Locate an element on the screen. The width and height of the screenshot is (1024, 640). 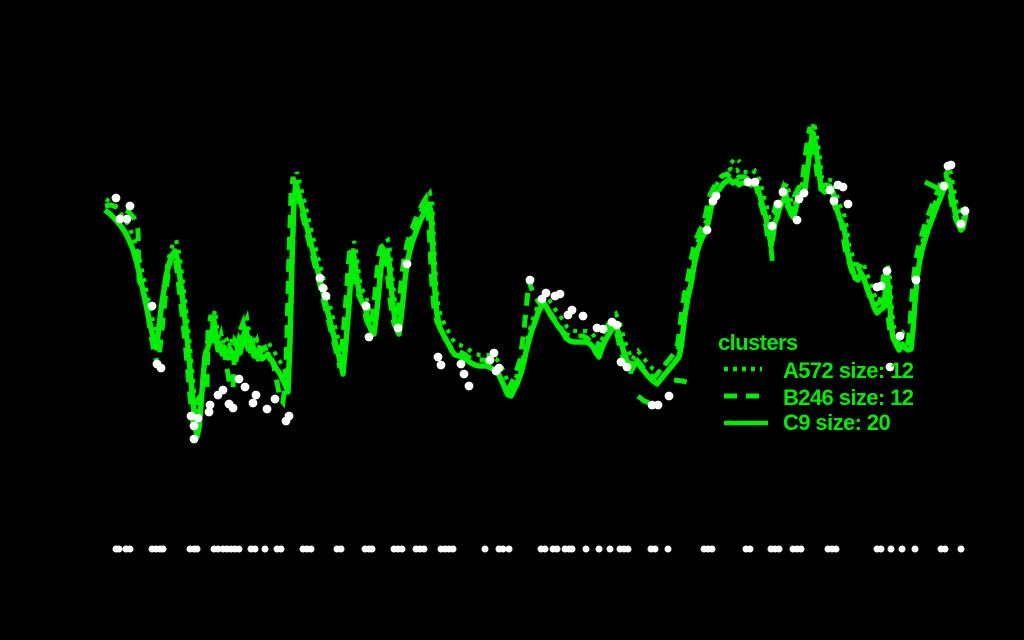
svg-text: clusters is located at coordinates (758, 342).